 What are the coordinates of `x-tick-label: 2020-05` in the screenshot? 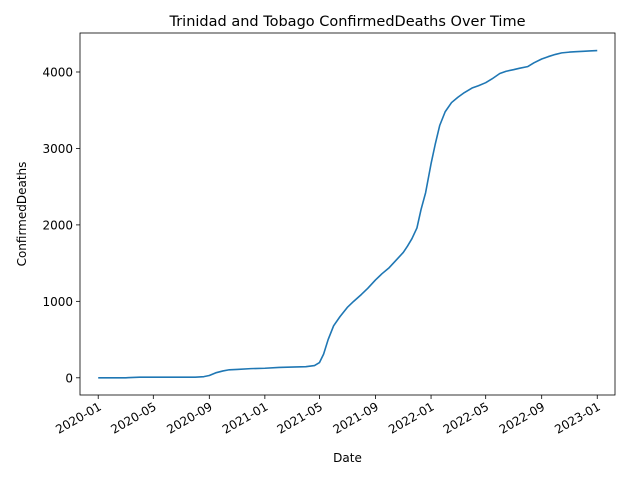 It's located at (133, 417).